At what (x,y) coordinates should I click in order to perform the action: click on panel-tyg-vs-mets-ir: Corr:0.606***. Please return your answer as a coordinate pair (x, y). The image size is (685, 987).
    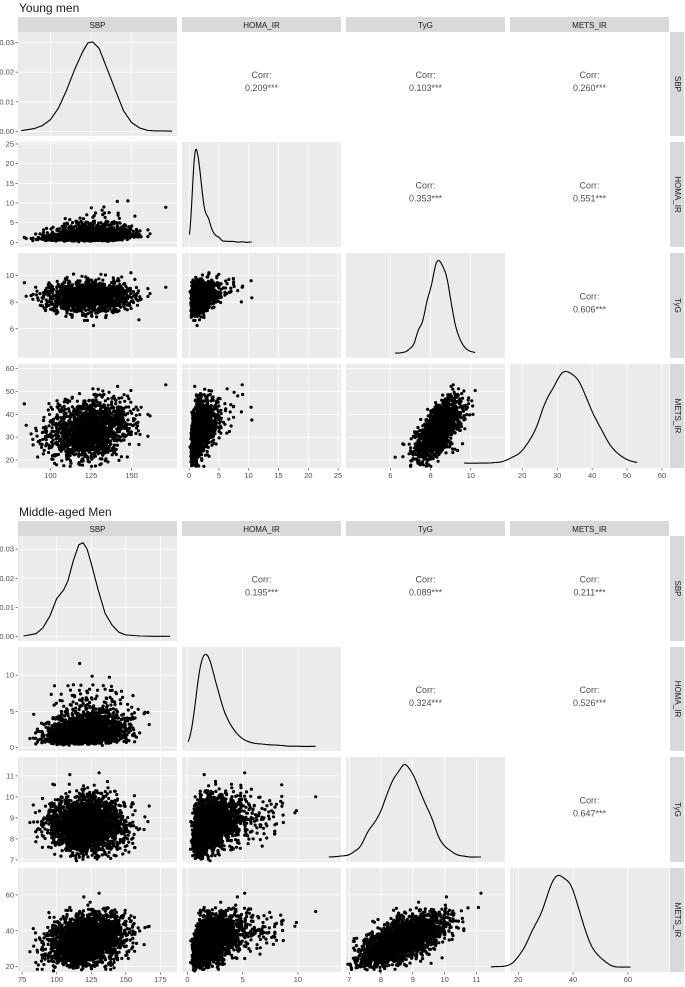
    Looking at the image, I should click on (590, 303).